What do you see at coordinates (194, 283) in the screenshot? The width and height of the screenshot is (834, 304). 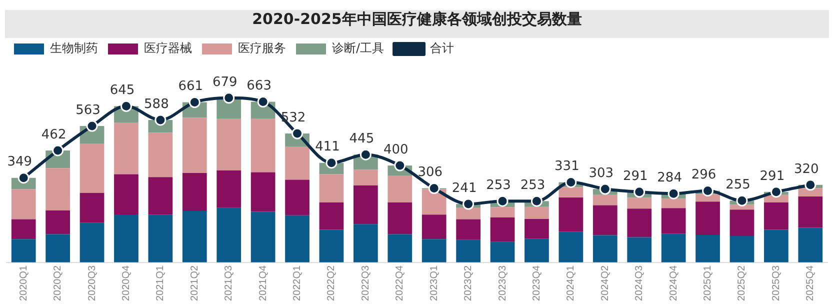 I see `x-tick-label: 2021Q2` at bounding box center [194, 283].